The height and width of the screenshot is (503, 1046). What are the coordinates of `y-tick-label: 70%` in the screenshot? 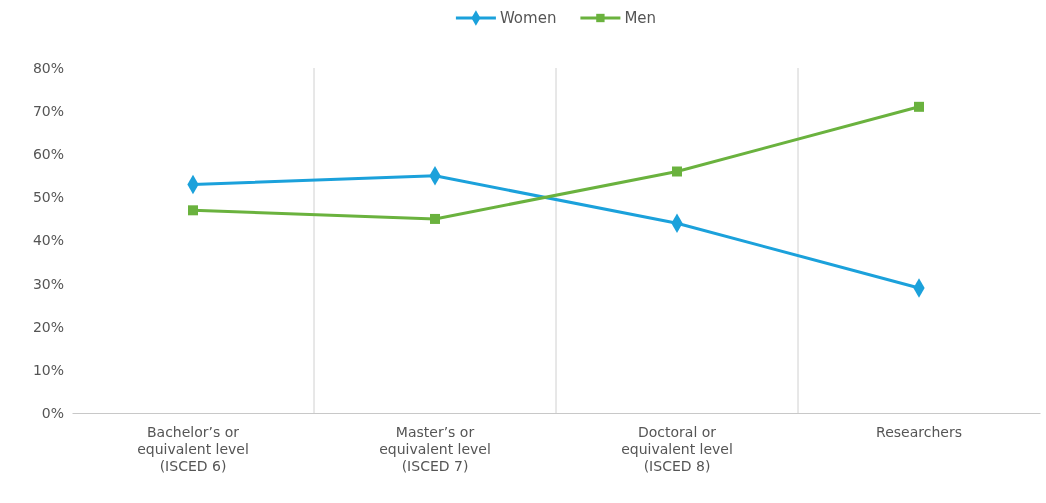 It's located at (48, 111).